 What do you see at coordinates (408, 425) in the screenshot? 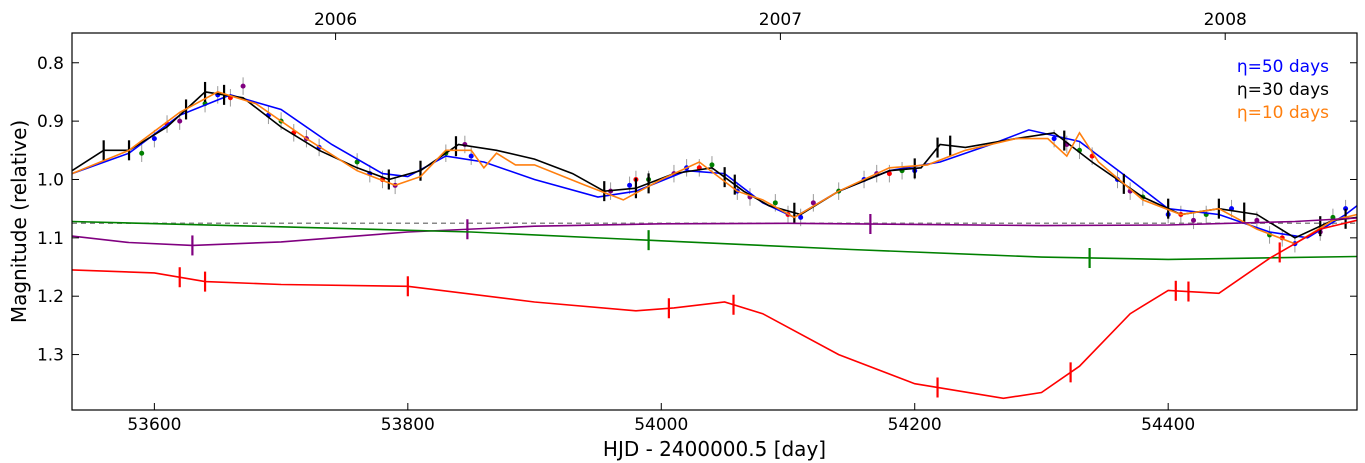
I see `x-tick-label: 53800` at bounding box center [408, 425].